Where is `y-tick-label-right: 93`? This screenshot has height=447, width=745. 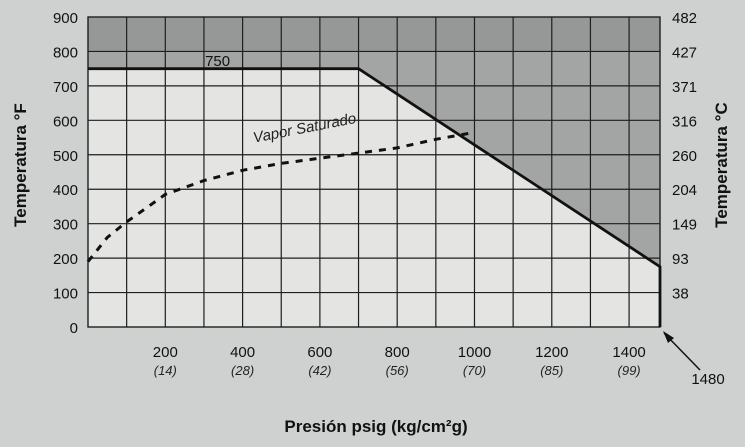 y-tick-label-right: 93 is located at coordinates (680, 259).